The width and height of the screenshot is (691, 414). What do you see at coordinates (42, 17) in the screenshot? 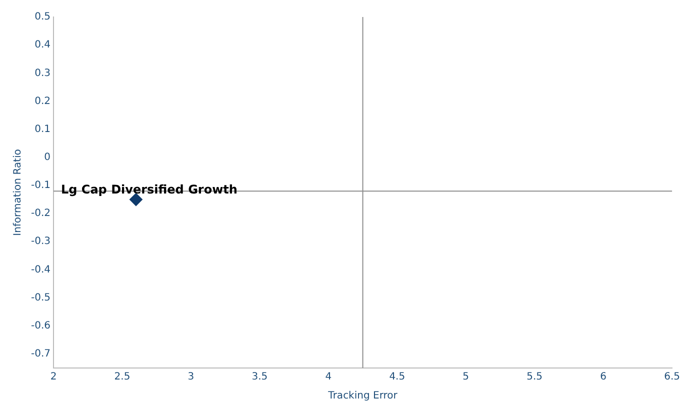
I see `y-tick-label: 0.5` at bounding box center [42, 17].